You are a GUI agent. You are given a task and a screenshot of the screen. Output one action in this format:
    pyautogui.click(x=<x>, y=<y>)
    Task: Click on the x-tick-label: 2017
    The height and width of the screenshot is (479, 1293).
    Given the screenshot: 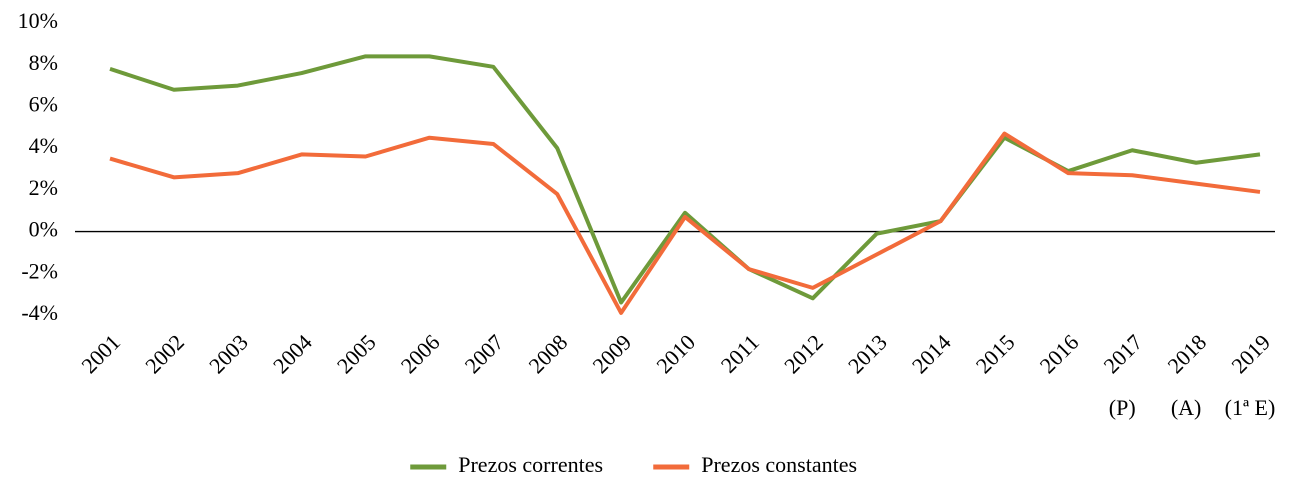 What is the action you would take?
    pyautogui.click(x=1123, y=353)
    